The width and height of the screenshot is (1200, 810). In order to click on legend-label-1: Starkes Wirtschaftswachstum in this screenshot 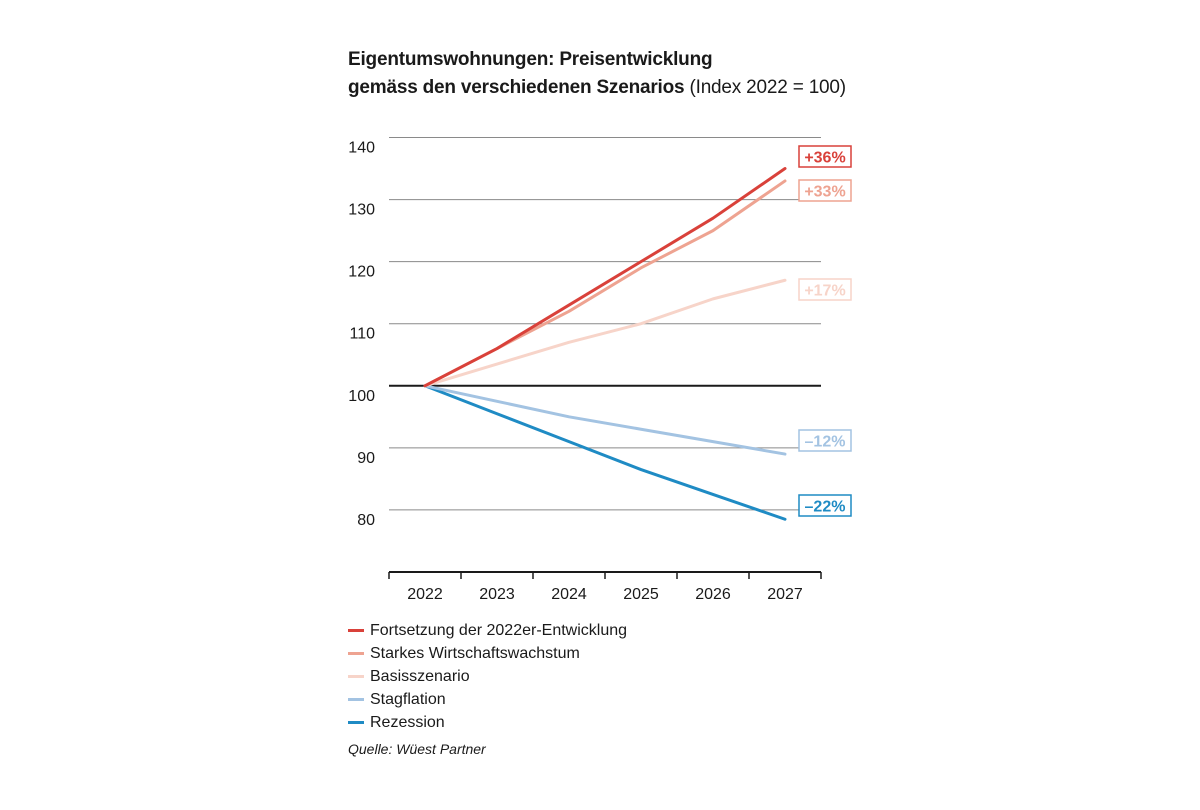, I will do `click(475, 653)`.